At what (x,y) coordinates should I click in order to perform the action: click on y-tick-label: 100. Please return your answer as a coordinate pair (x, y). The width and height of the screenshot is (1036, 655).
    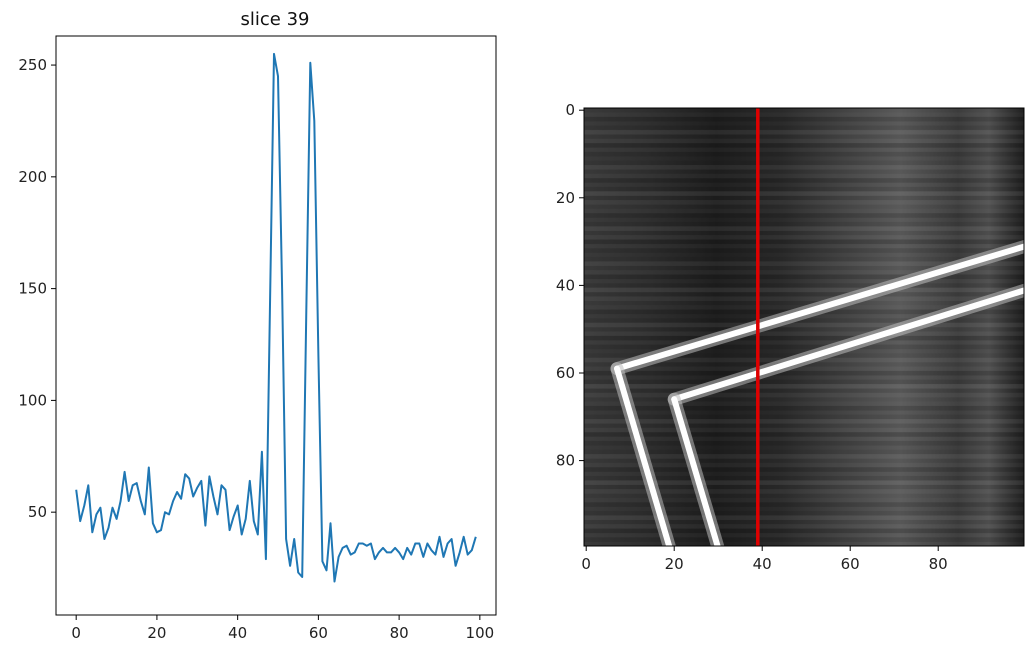
    Looking at the image, I should click on (32, 400).